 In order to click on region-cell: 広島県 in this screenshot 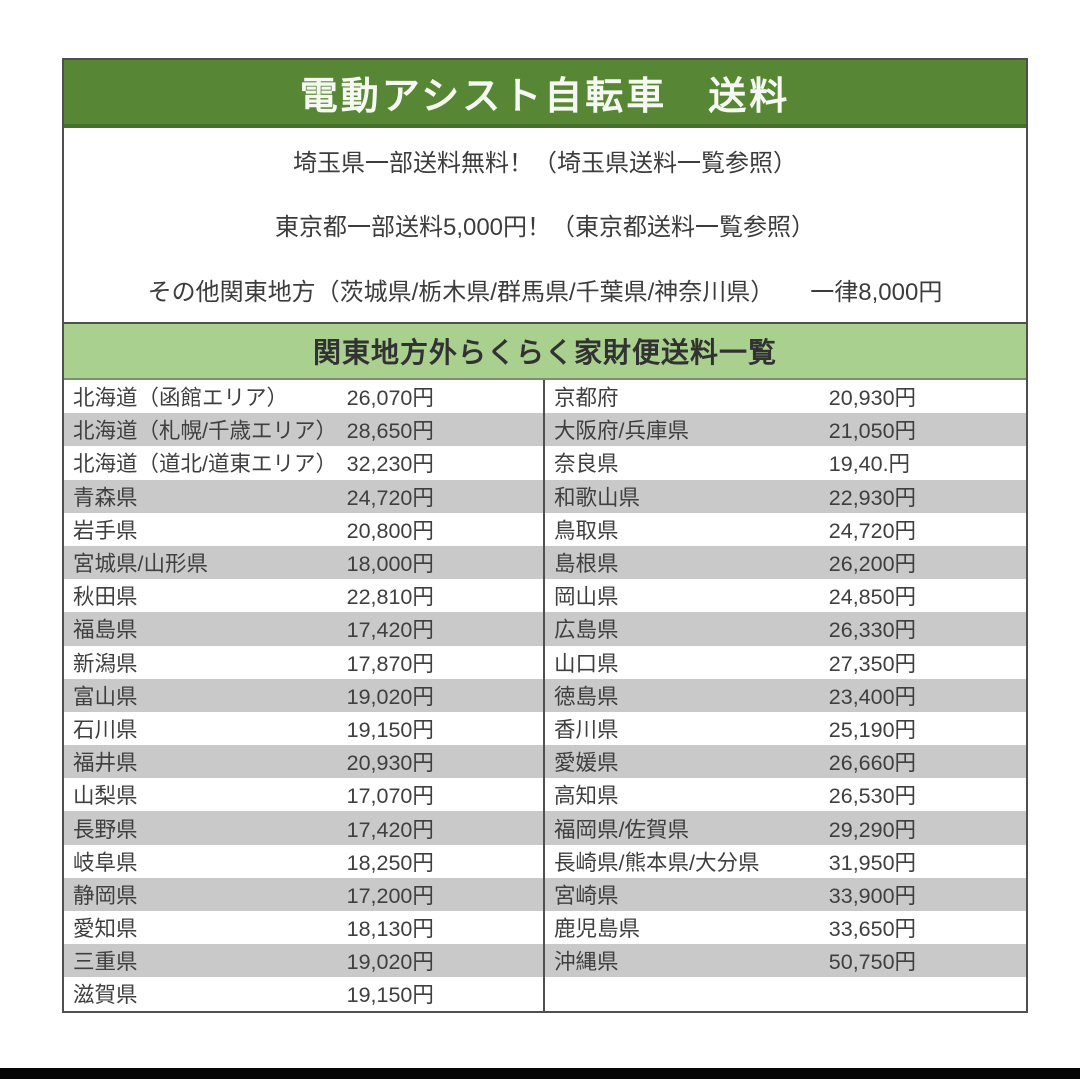, I will do `click(586, 630)`.